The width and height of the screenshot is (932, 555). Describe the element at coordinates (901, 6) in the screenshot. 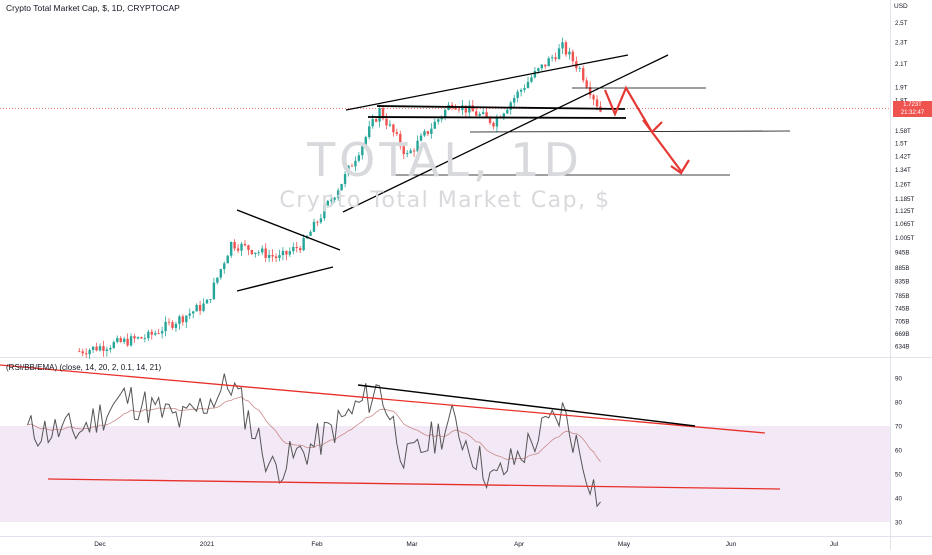

I see `currency-label: USD` at that location.